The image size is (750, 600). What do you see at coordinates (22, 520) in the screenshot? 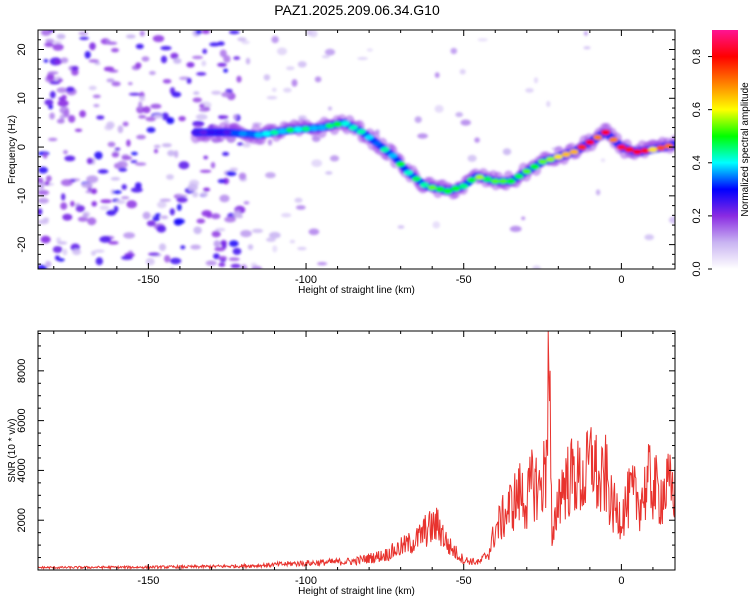
I see `y-tick-label: 2000` at bounding box center [22, 520].